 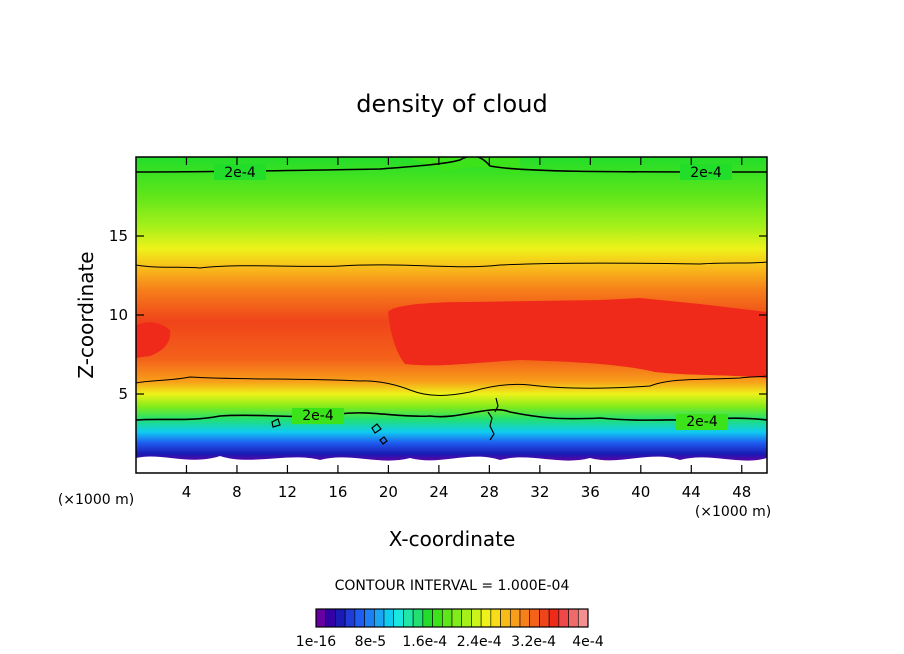 I want to click on upper-bulge, so click(x=465, y=166).